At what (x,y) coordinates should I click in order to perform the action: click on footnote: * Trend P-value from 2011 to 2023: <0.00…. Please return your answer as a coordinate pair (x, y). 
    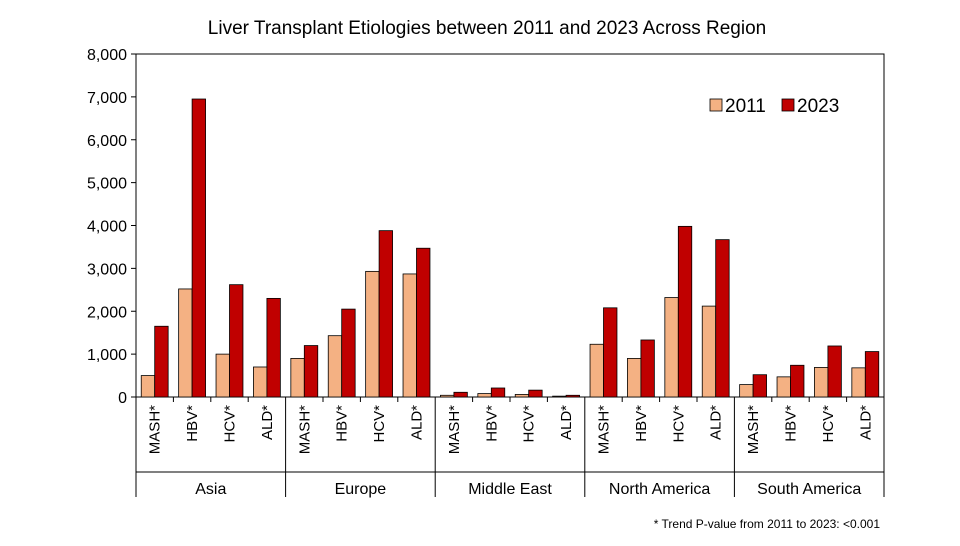
    Looking at the image, I should click on (767, 524).